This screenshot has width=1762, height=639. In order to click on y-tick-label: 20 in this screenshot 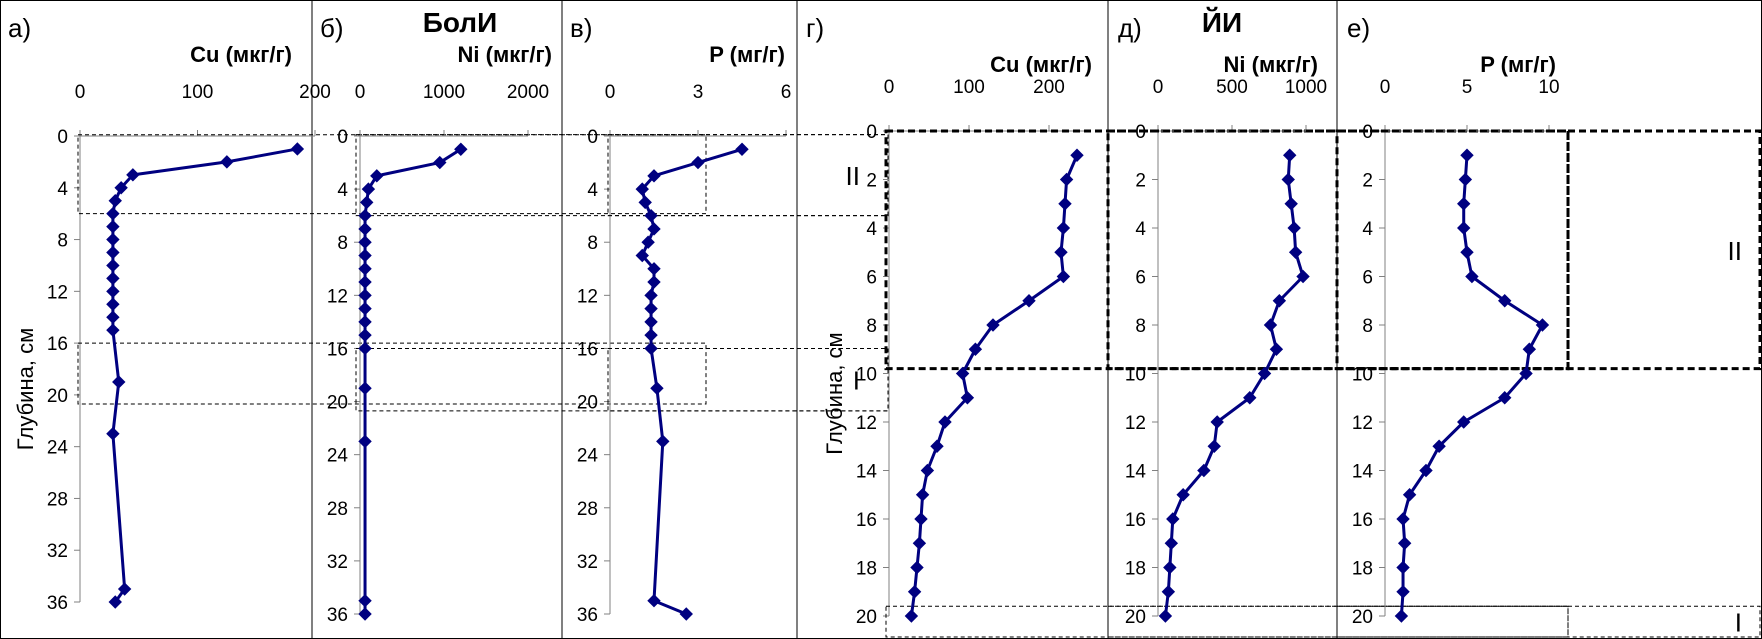, I will do `click(1135, 617)`.